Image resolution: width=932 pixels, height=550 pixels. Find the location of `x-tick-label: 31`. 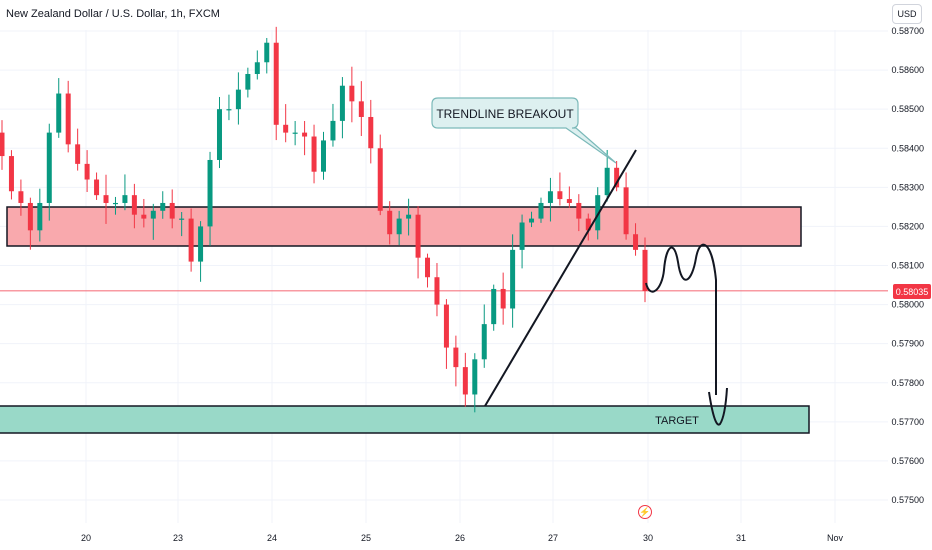

x-tick-label: 31 is located at coordinates (741, 538).